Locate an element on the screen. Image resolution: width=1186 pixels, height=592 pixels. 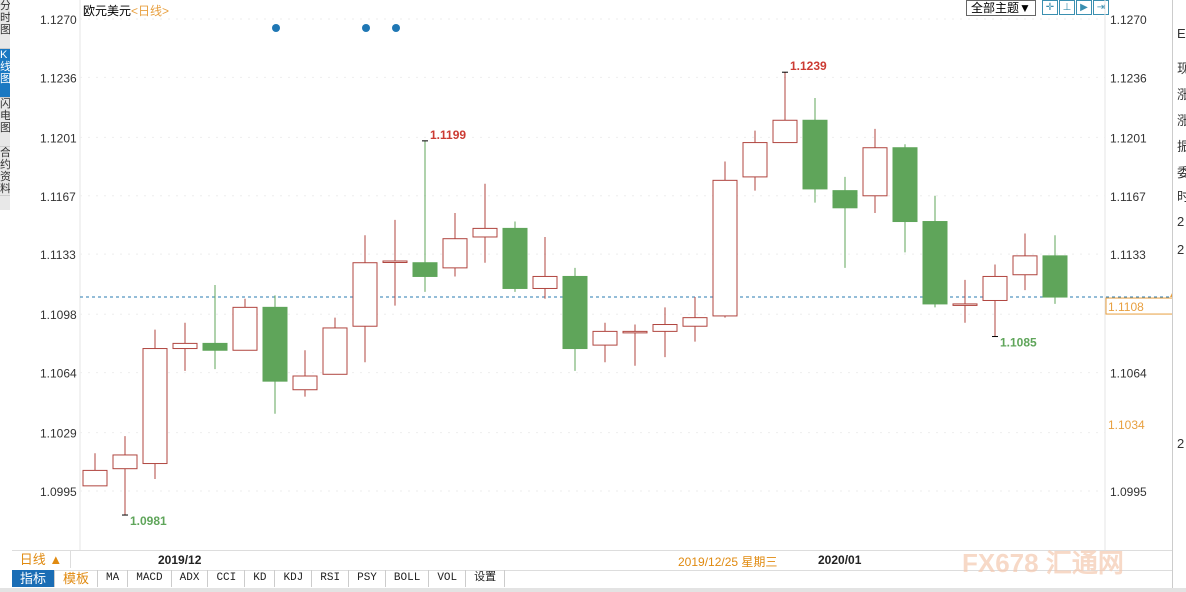
y-tick-right: 1.1236 is located at coordinates (1128, 78).